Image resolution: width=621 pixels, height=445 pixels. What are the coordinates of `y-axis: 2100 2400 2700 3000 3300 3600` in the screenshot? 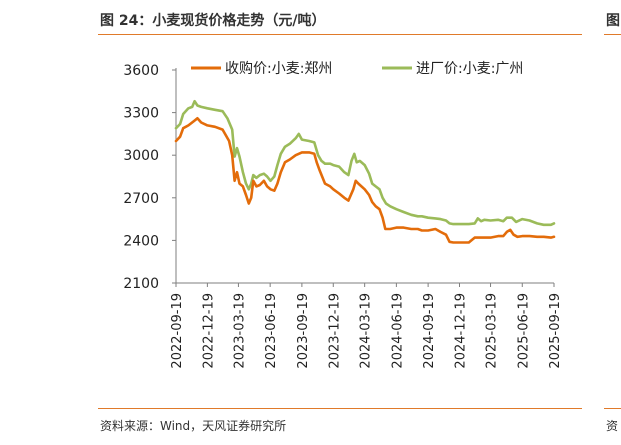 It's located at (150, 177).